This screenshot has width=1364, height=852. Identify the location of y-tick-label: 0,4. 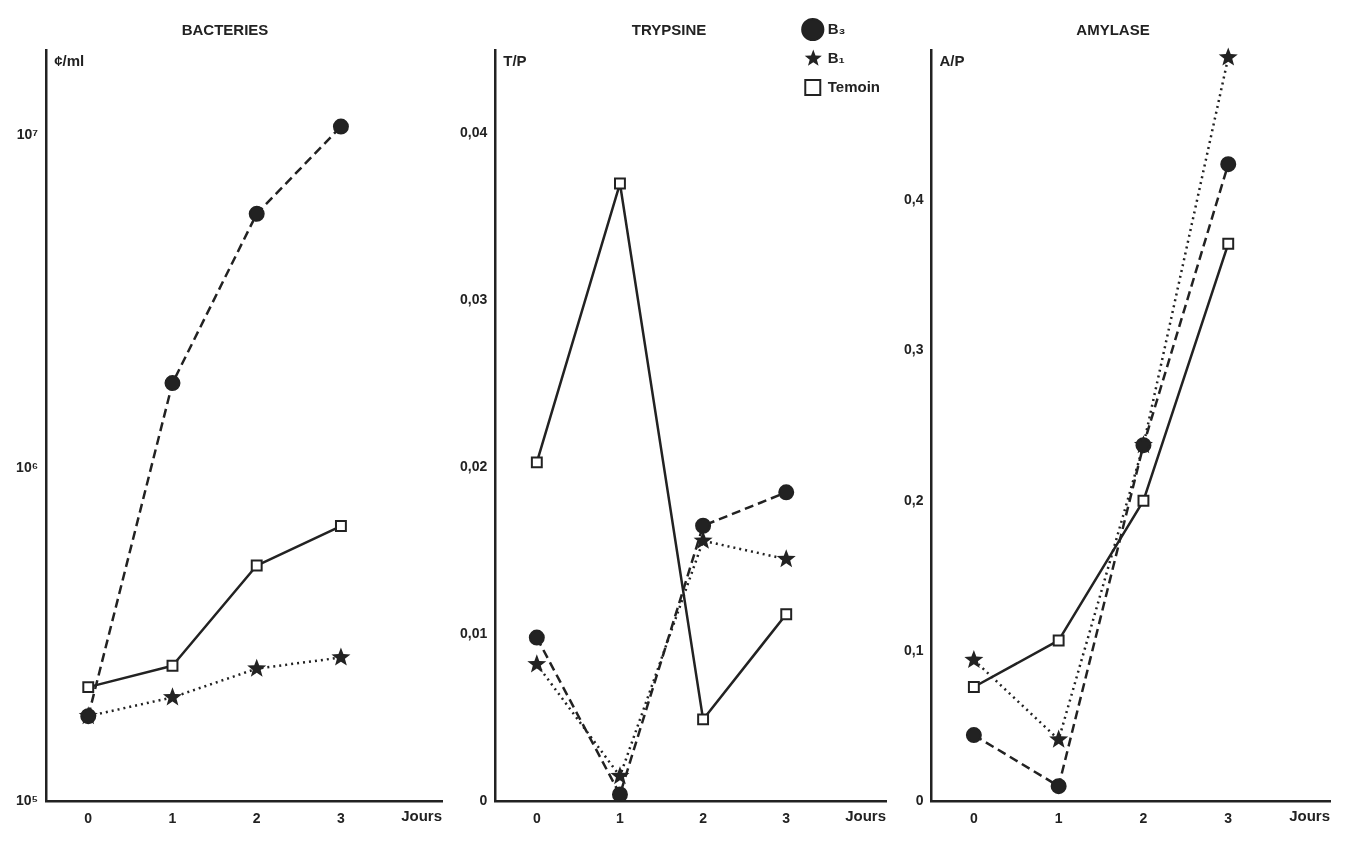
(913, 199).